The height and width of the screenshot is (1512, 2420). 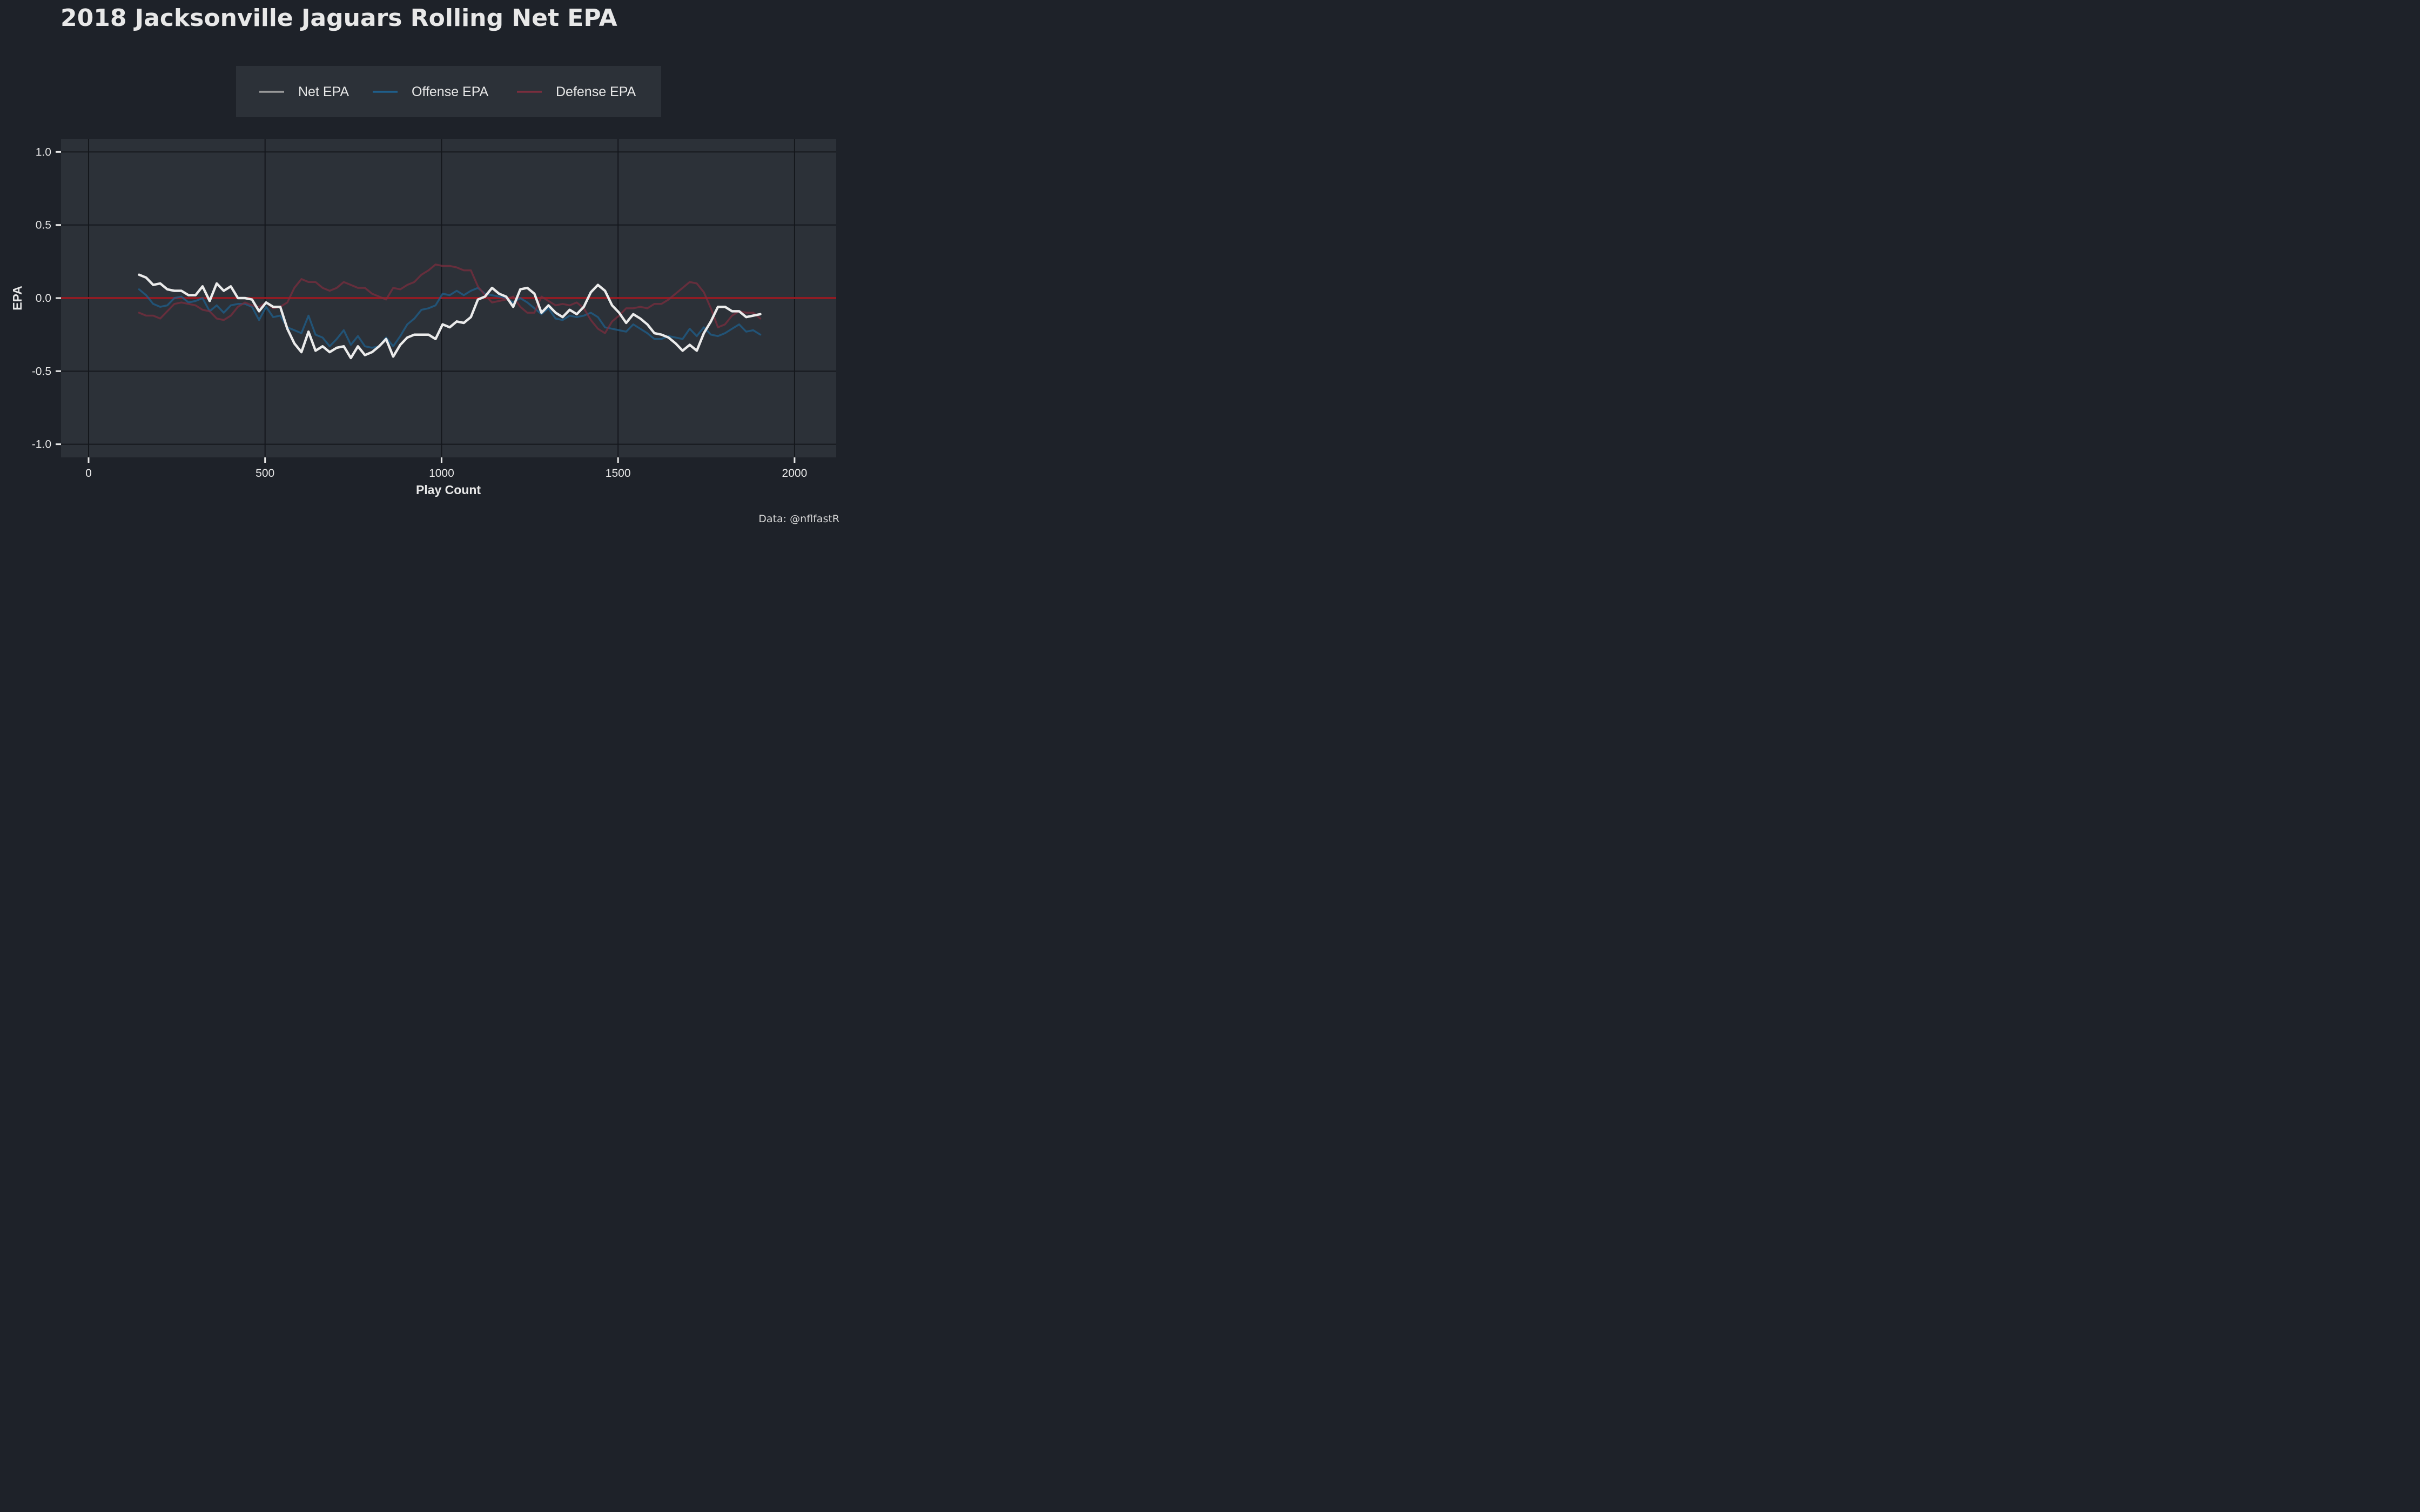 I want to click on y-tick-label: -0.5, so click(x=41, y=371).